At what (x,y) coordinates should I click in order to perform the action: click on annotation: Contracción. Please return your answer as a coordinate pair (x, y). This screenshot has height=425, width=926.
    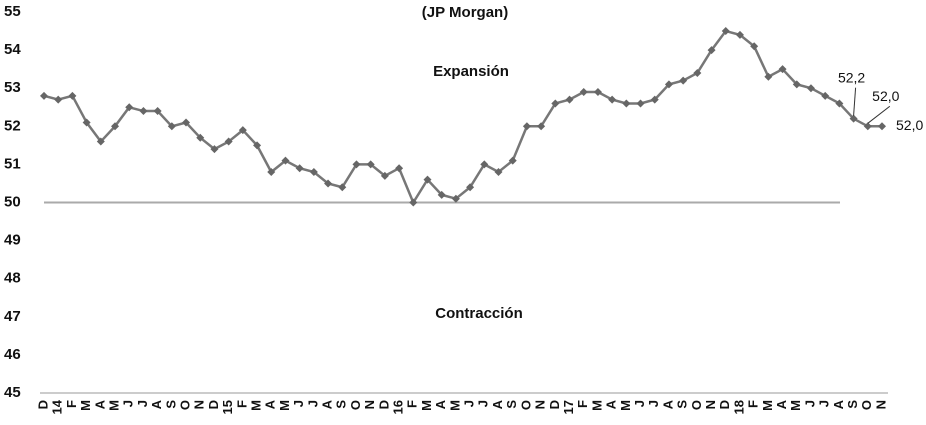
    Looking at the image, I should click on (479, 313).